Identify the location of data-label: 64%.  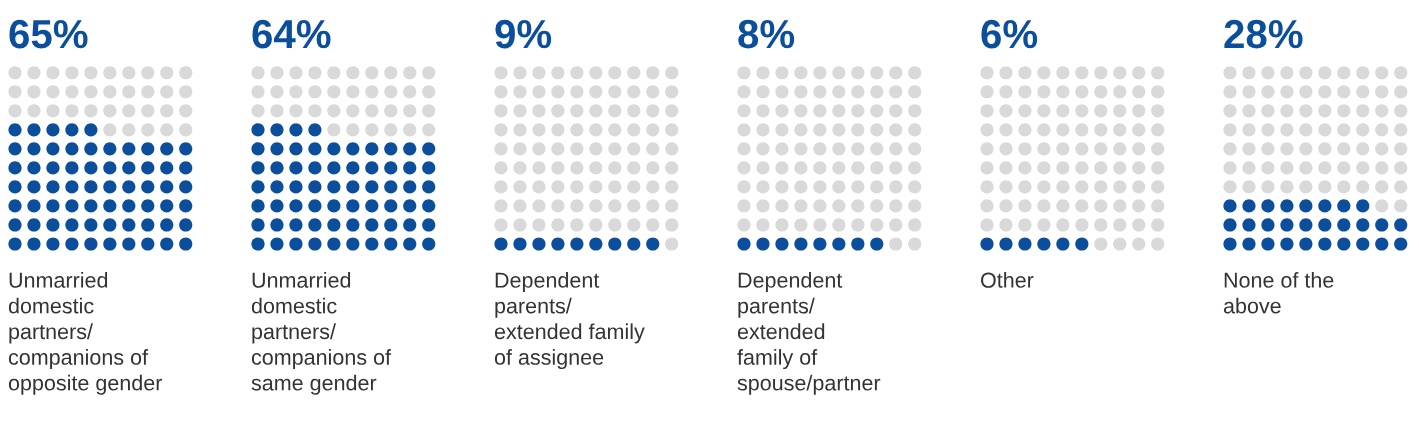
(291, 34).